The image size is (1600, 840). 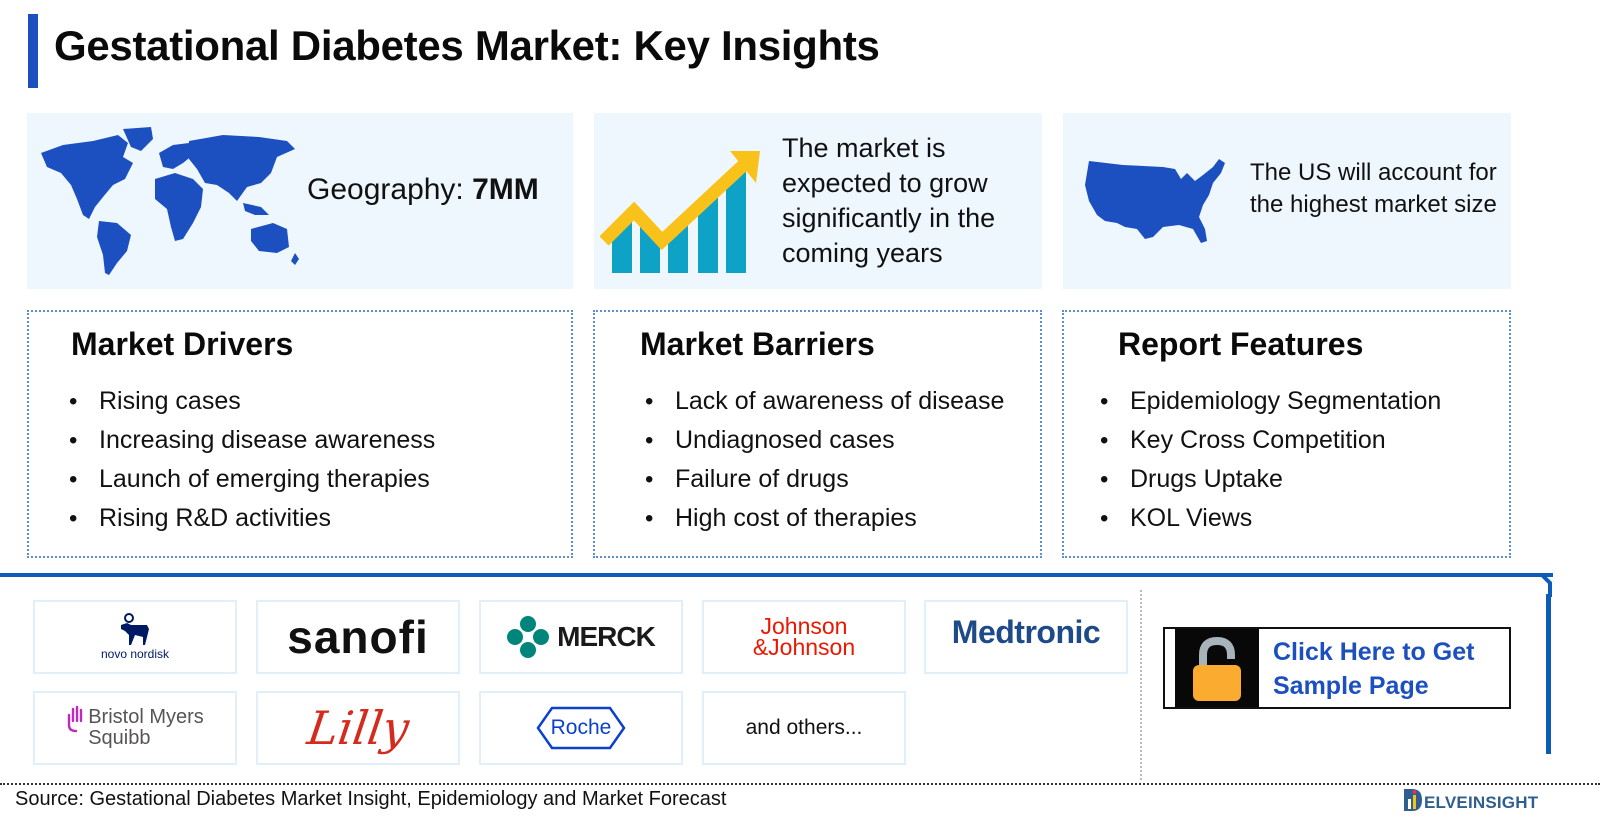 What do you see at coordinates (182, 344) in the screenshot?
I see `market-drivers-title: Market Drivers` at bounding box center [182, 344].